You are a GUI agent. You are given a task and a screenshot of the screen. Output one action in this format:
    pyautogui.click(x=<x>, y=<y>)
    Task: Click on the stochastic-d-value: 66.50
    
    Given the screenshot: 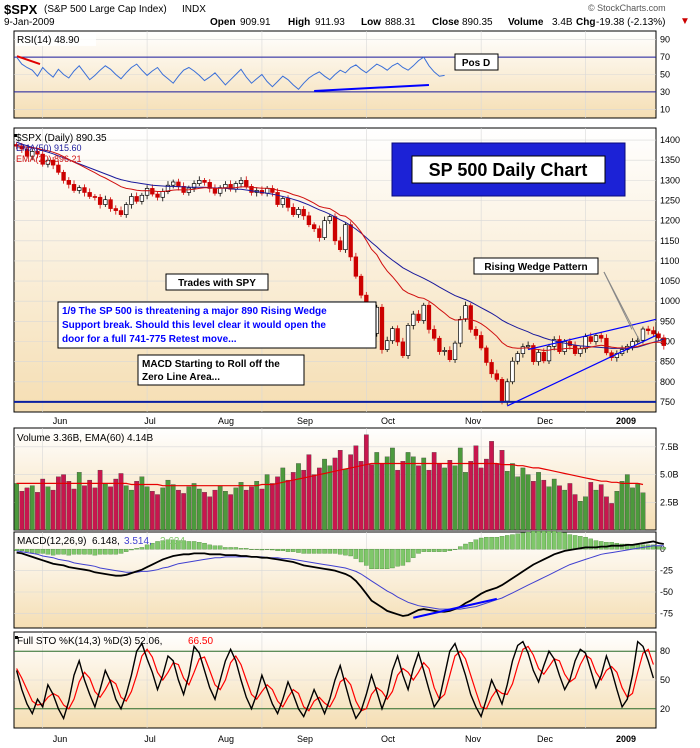 What is the action you would take?
    pyautogui.click(x=200, y=641)
    